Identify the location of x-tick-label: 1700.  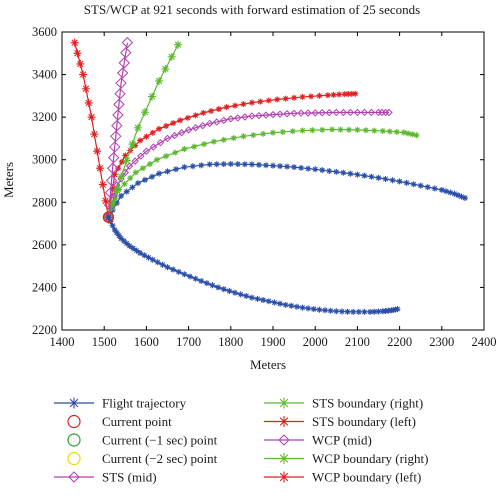
(188, 342).